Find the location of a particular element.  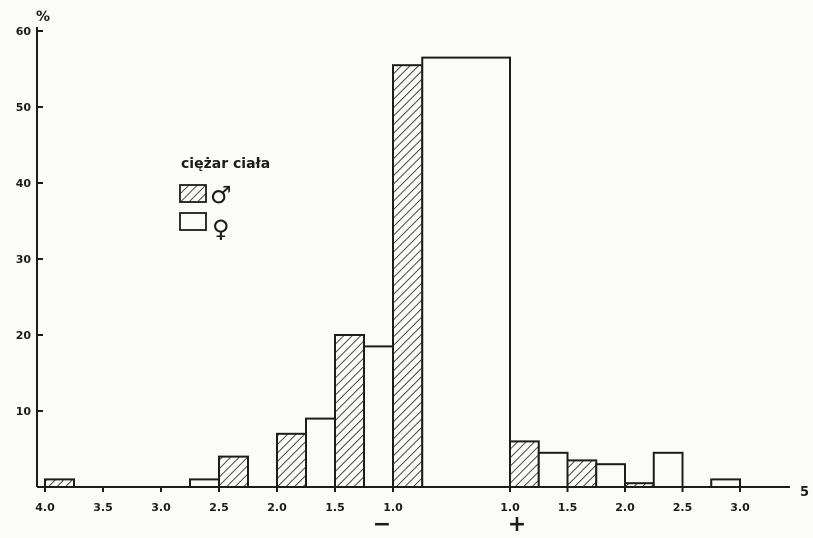

y-axis-label: % is located at coordinates (43, 17).